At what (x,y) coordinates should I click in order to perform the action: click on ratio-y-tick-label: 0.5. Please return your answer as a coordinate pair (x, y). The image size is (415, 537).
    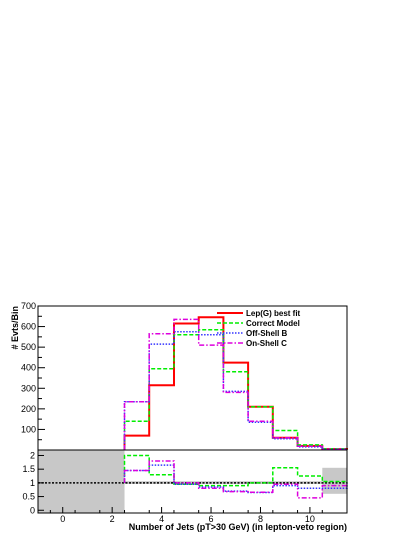
    Looking at the image, I should click on (28, 497).